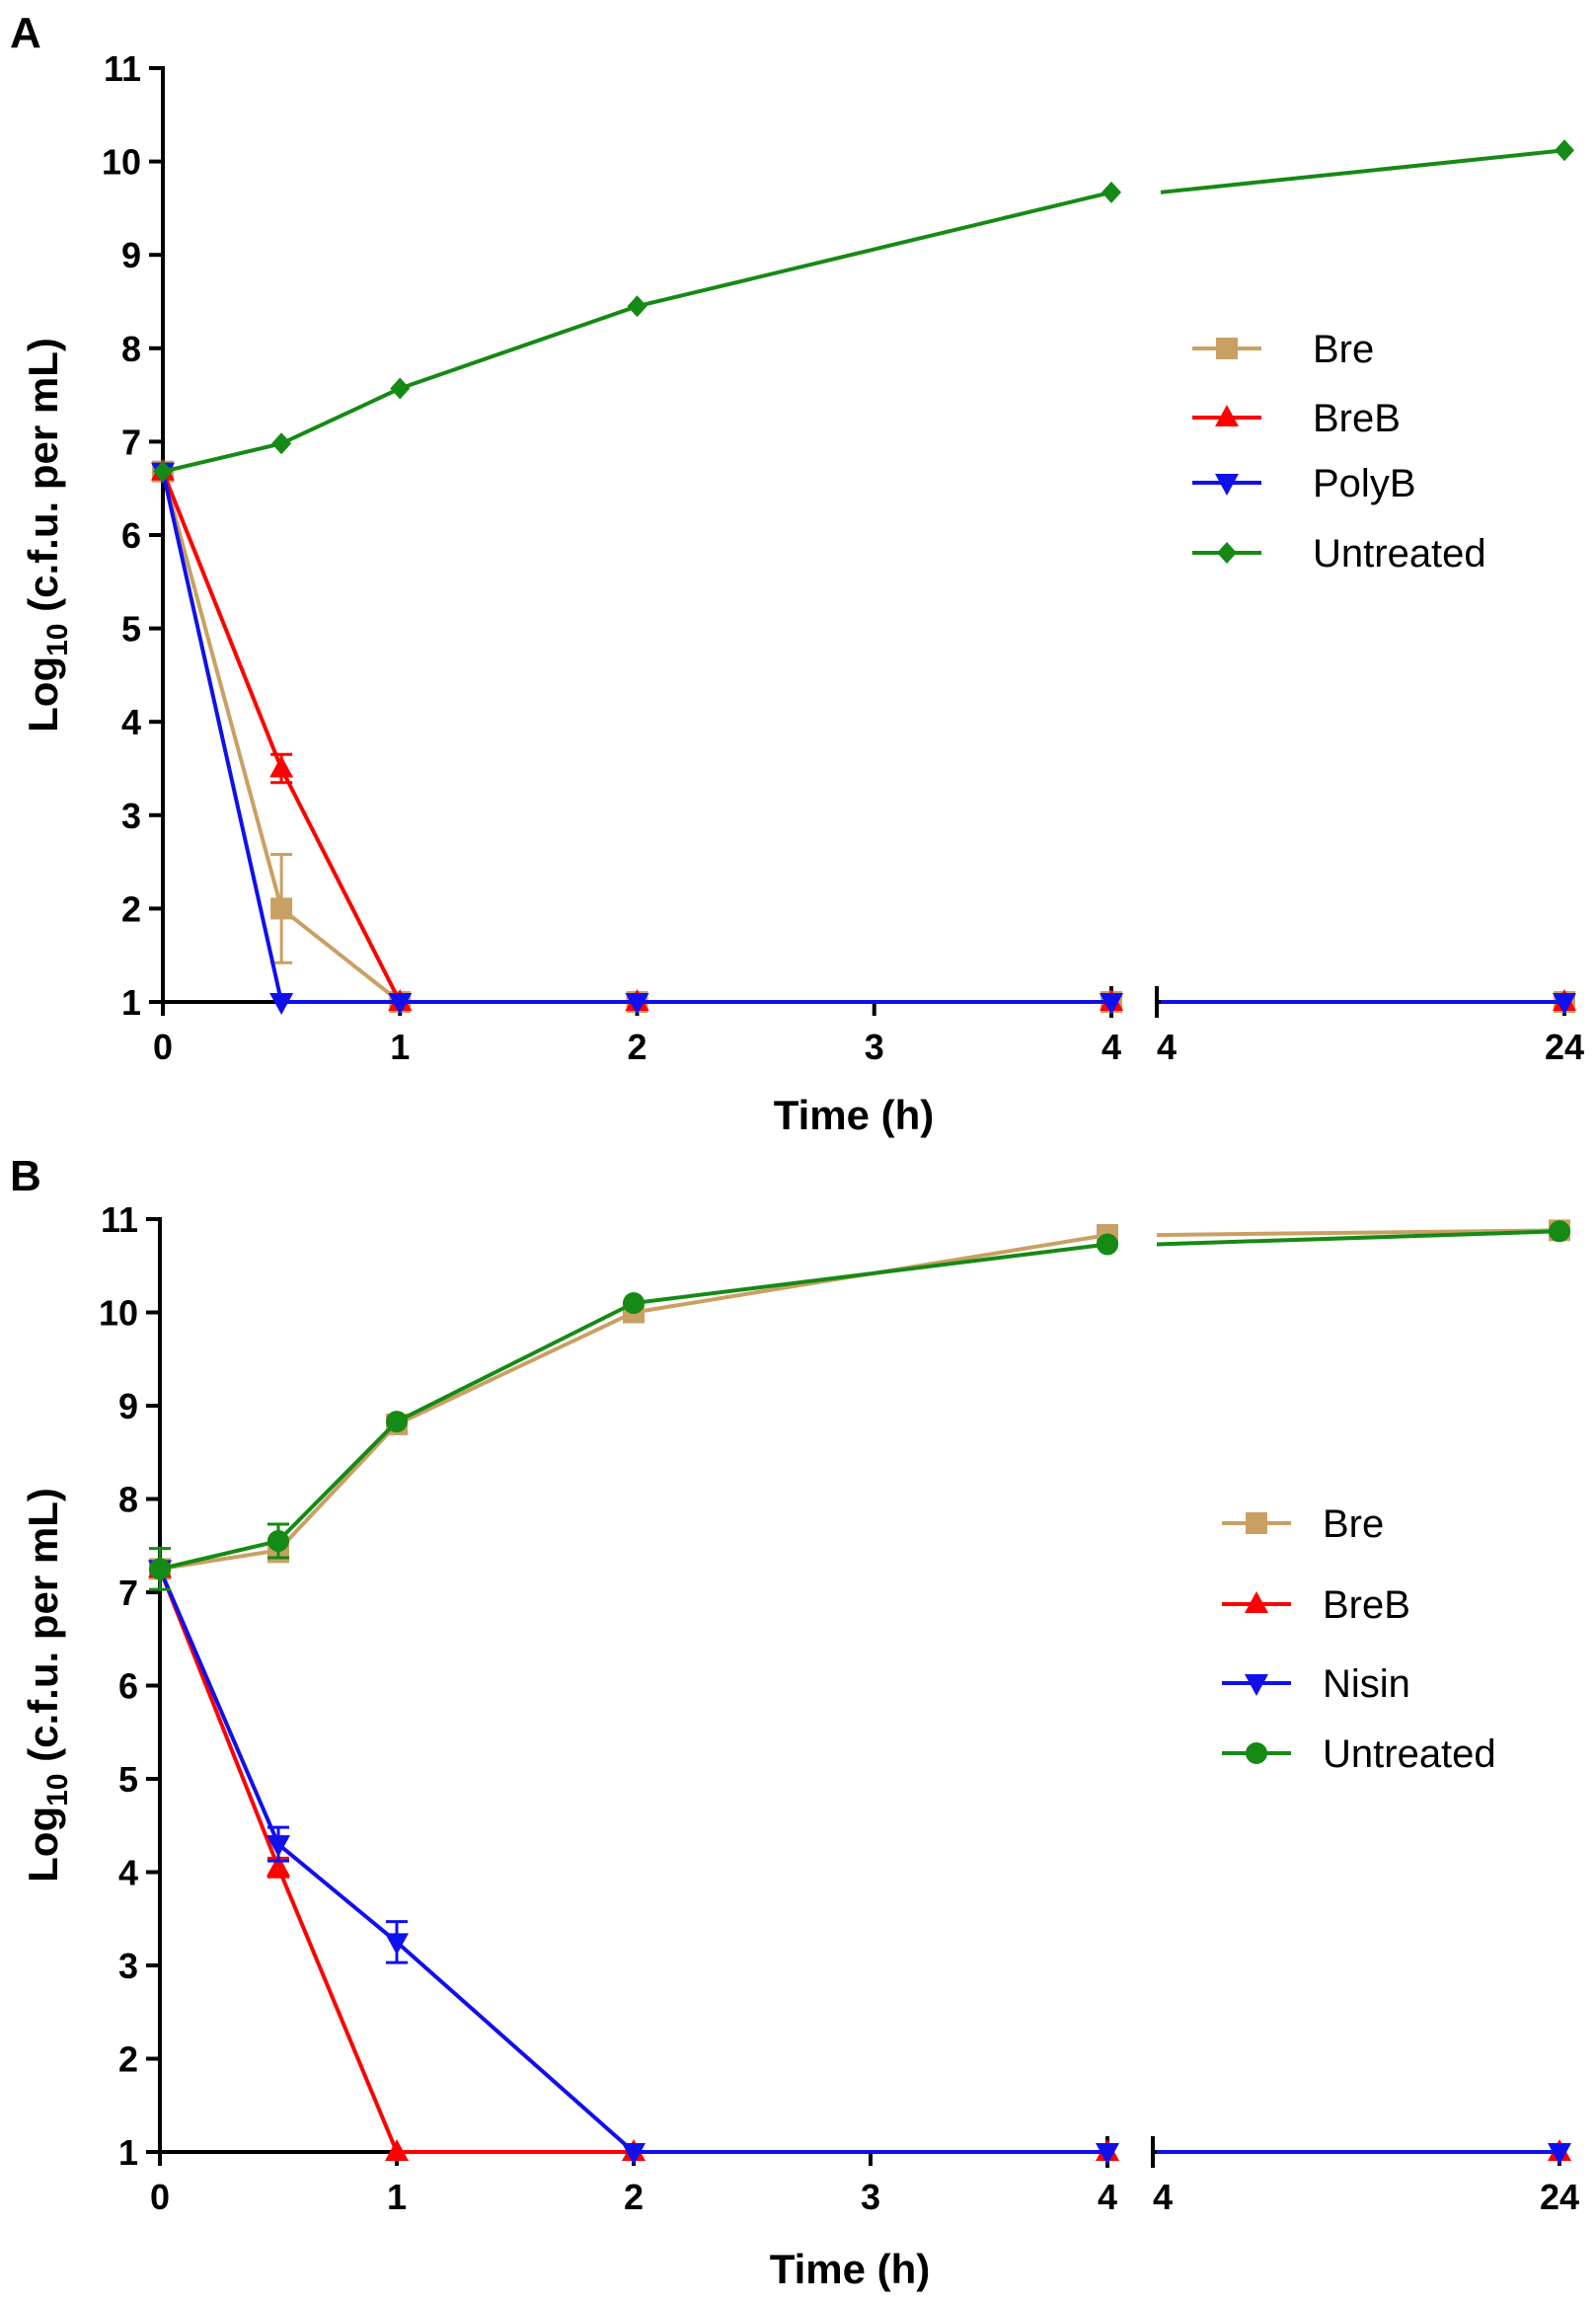  I want to click on panel-letter: B, so click(25, 1176).